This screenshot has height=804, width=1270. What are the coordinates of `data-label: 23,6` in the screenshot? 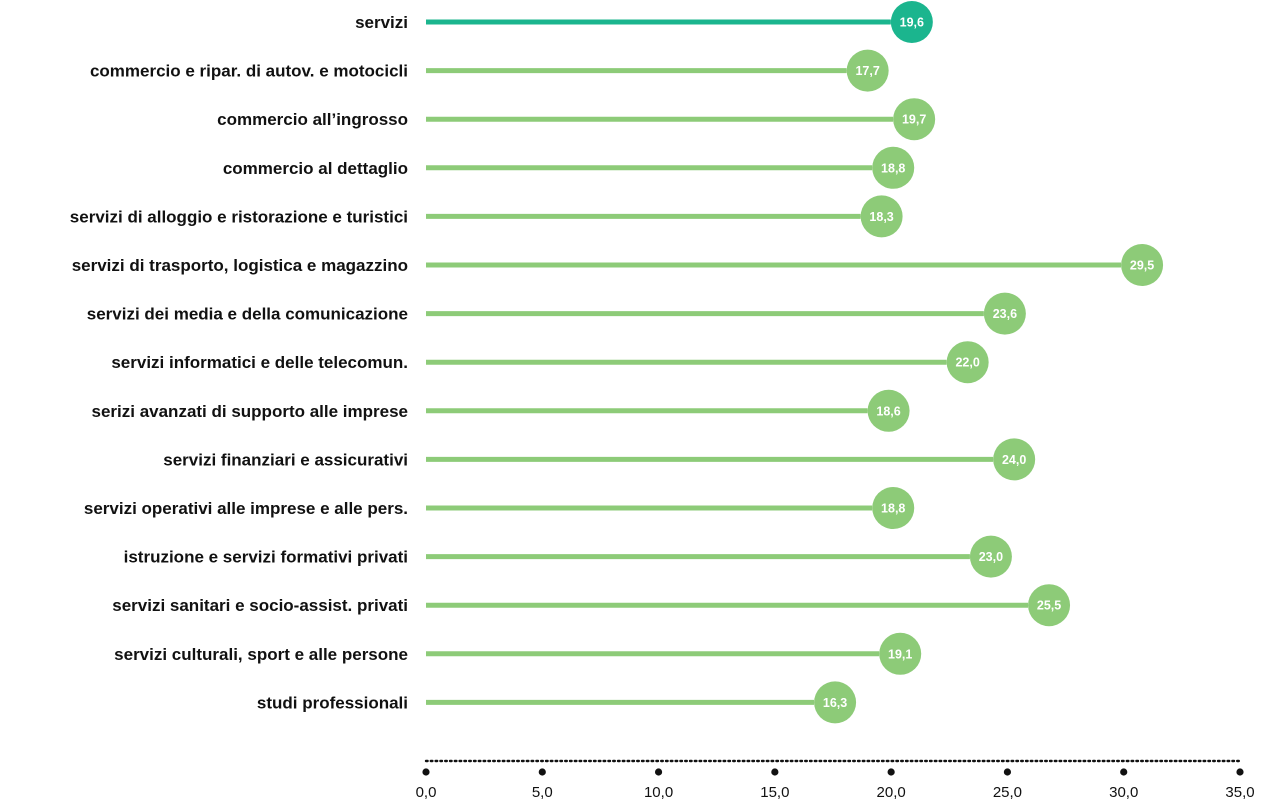 It's located at (1005, 314).